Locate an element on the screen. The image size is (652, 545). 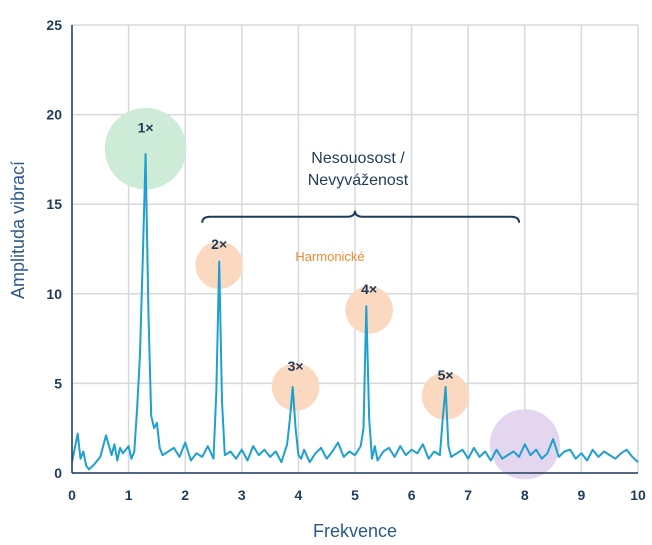
misalignment-brace is located at coordinates (361, 216).